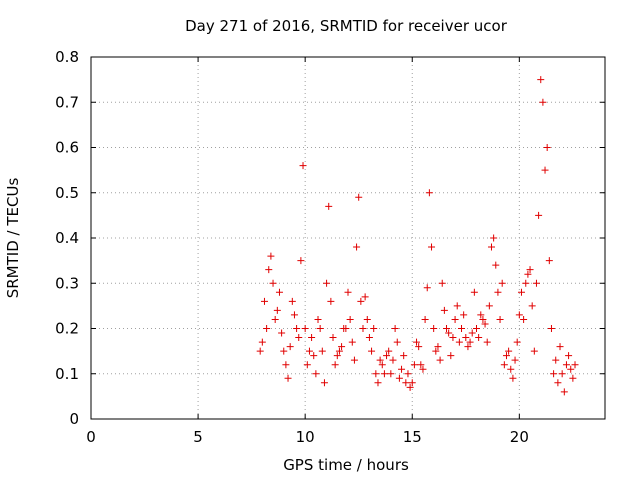 This screenshot has width=640, height=480. What do you see at coordinates (198, 437) in the screenshot?
I see `x-tick-label: 5` at bounding box center [198, 437].